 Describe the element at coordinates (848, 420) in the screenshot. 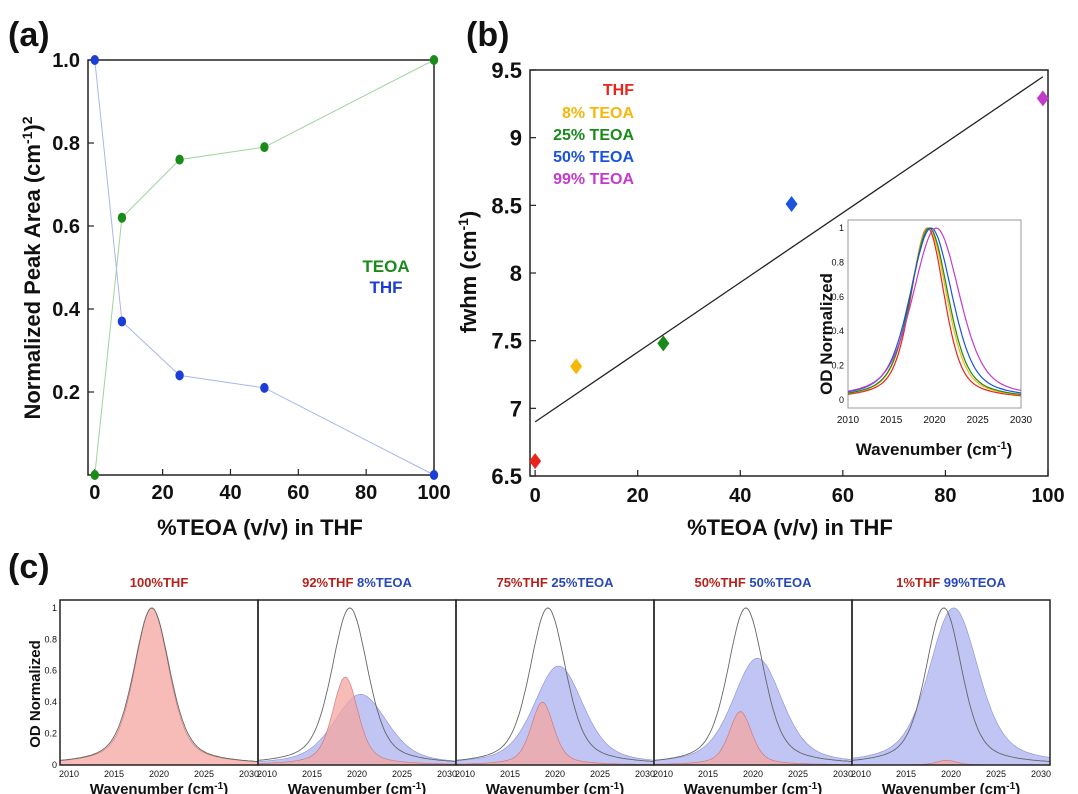

I see `inset-x-tick-label: 2010` at that location.